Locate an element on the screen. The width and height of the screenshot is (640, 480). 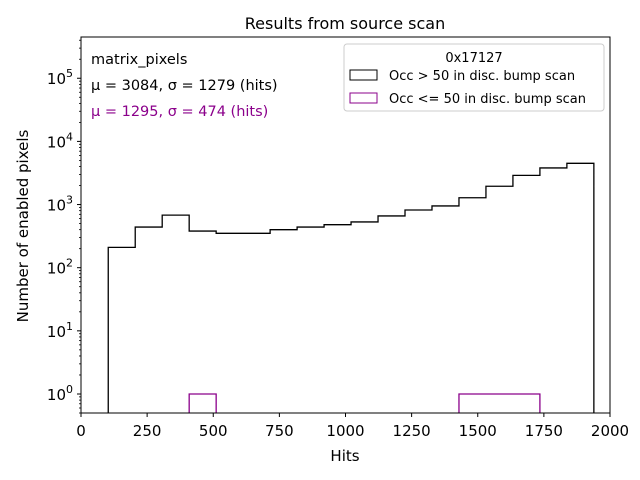
y-tick-label-10000: 10⁴ is located at coordinates (60, 140).